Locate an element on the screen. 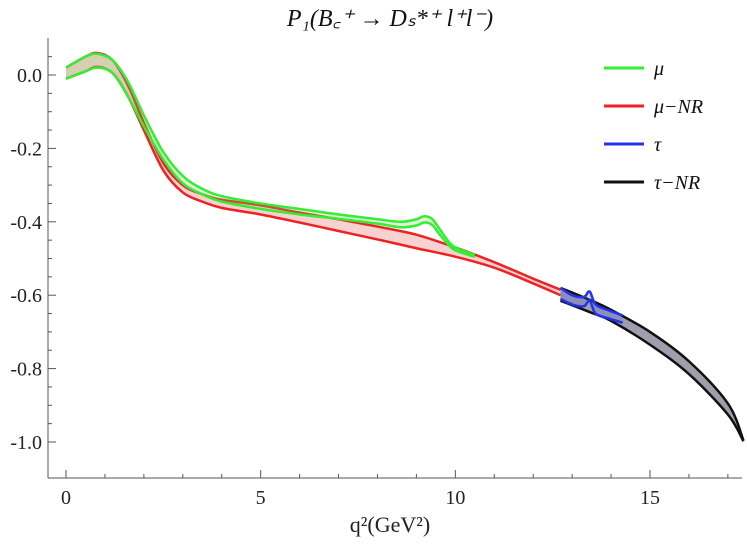 Image resolution: width=747 pixels, height=545 pixels. legend-item: μ−NR is located at coordinates (653, 107).